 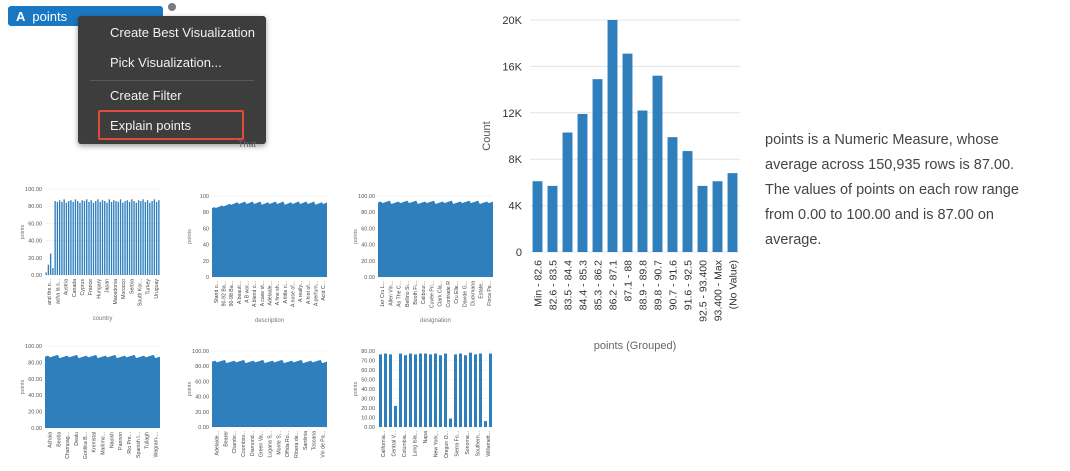 What do you see at coordinates (75, 288) in the screenshot?
I see `x-tick-label: Canada` at bounding box center [75, 288].